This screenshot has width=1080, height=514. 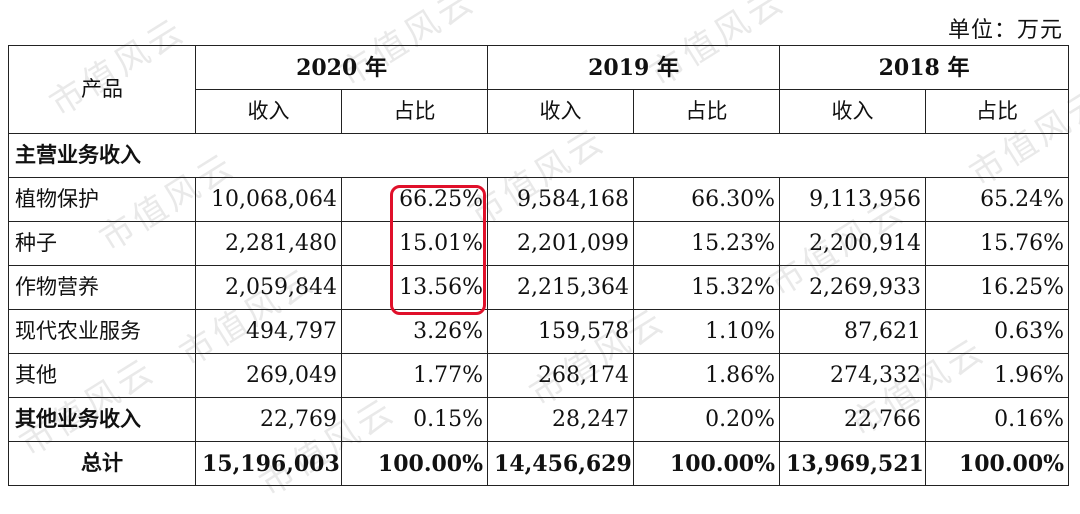 I want to click on cell-revenue-2018: 2,269,933, so click(x=853, y=287).